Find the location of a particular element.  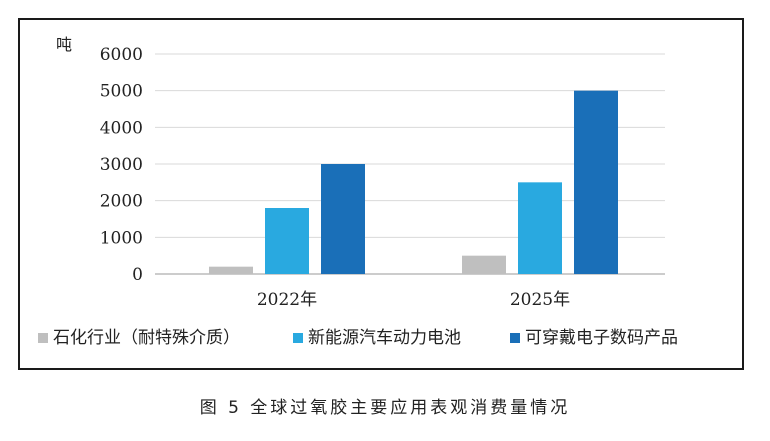

y-axis-label: 吨 is located at coordinates (64, 44).